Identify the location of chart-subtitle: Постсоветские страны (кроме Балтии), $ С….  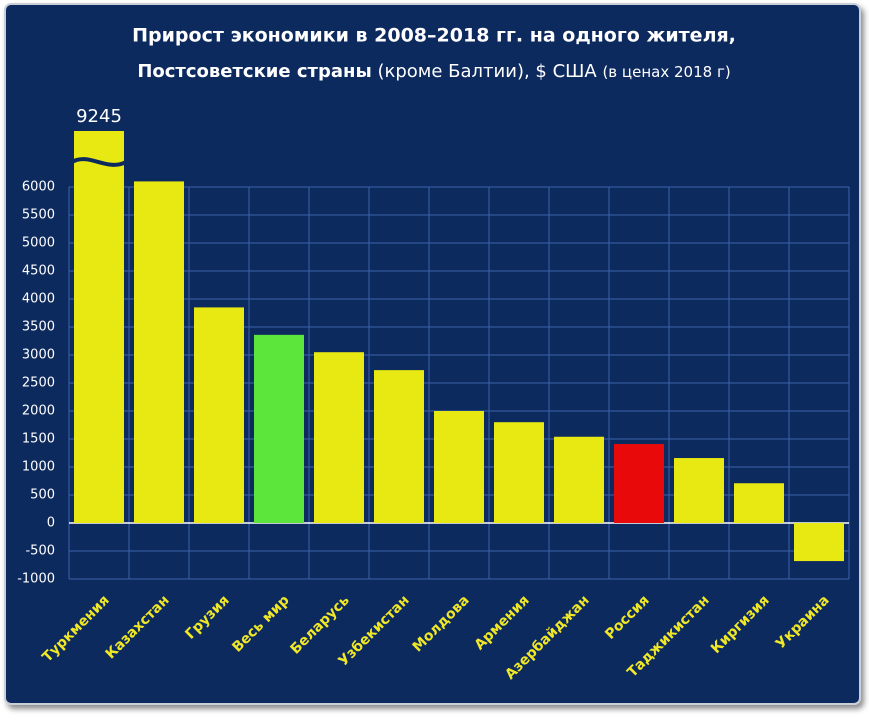
(433, 71).